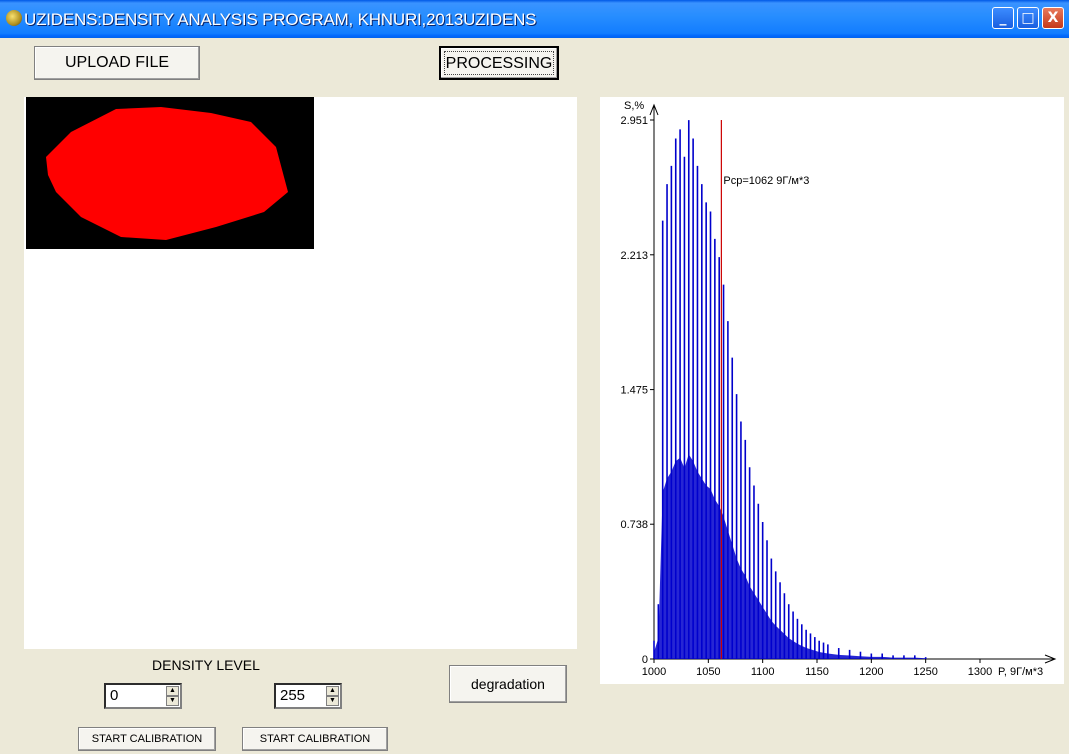 The width and height of the screenshot is (1069, 754). I want to click on histogram-density-fill, so click(790, 556).